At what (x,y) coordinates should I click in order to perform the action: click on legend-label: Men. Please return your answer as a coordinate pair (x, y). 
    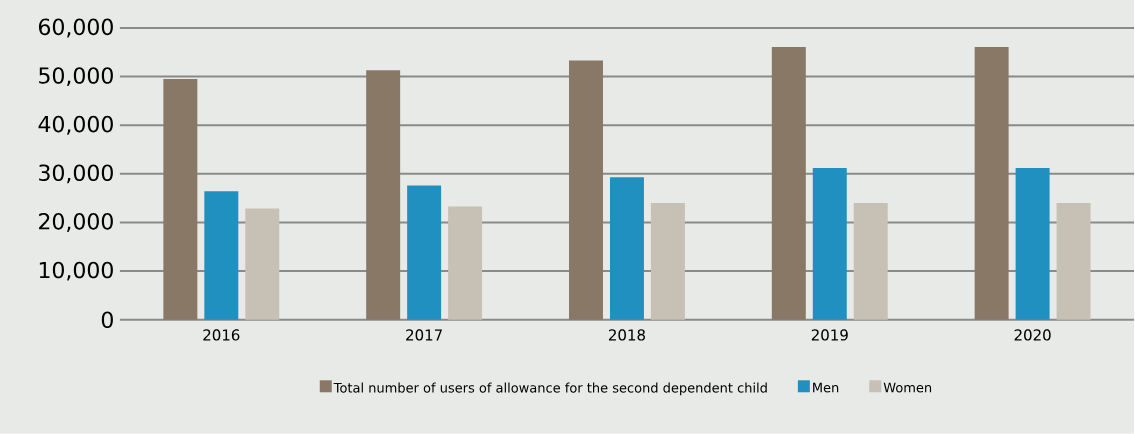
    Looking at the image, I should click on (826, 387).